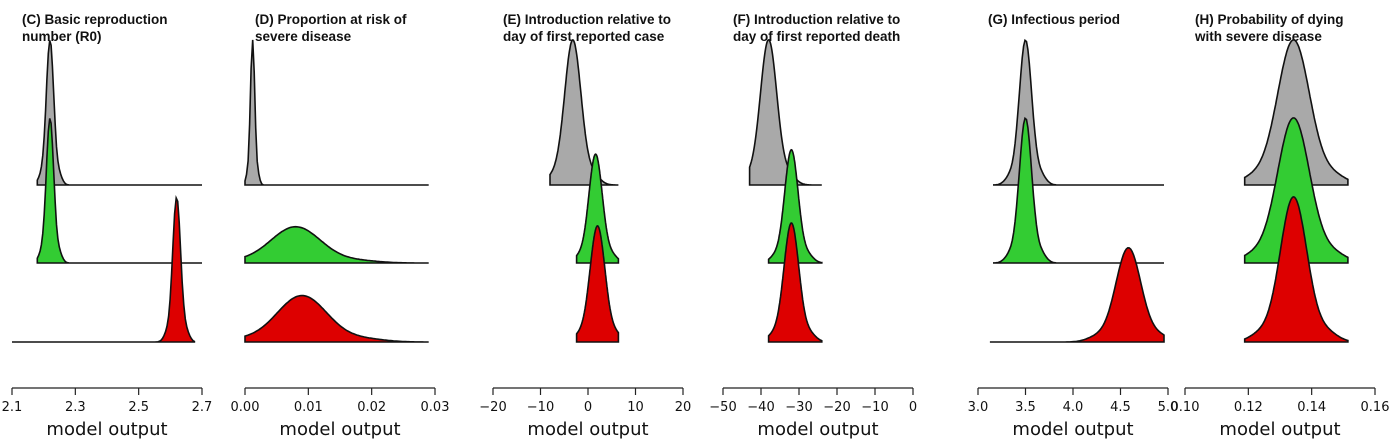  Describe the element at coordinates (62, 36) in the screenshot. I see `panel-title: number (R0)` at that location.